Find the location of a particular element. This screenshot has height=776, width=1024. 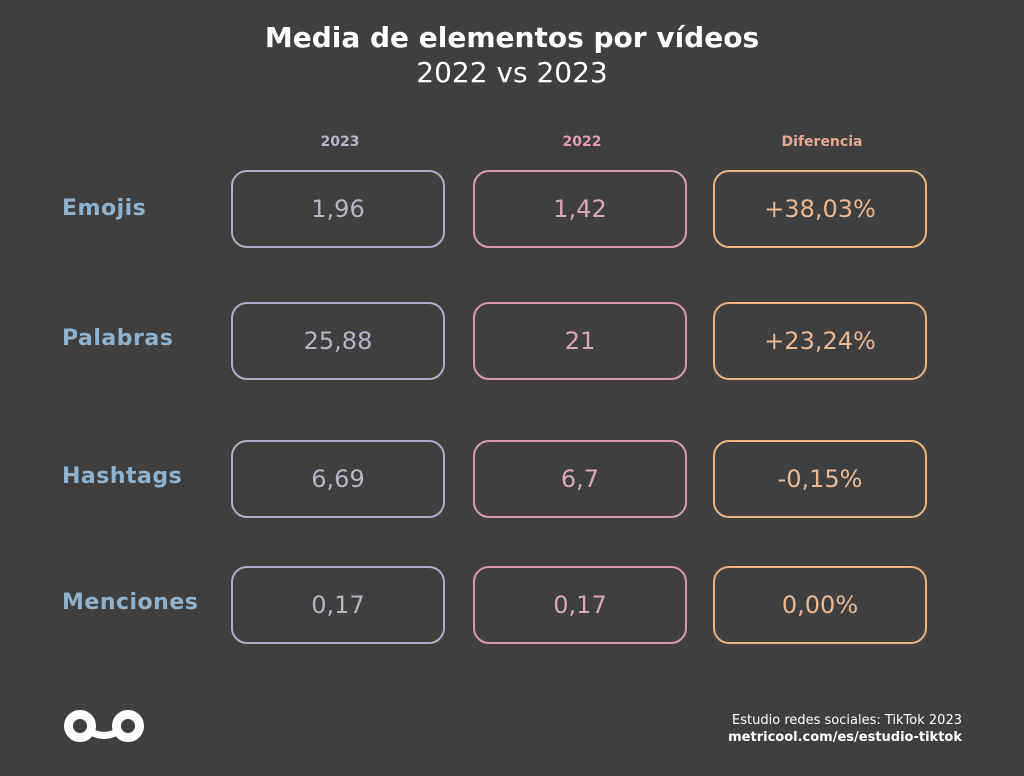

cell-menciones-2023: 0,17 is located at coordinates (338, 605).